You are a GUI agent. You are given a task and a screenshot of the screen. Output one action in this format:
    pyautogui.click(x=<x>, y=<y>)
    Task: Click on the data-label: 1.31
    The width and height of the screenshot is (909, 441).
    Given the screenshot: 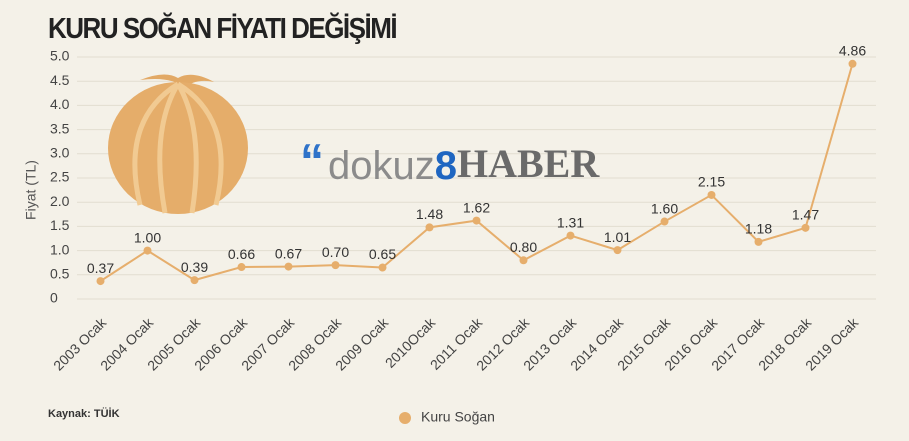 What is the action you would take?
    pyautogui.click(x=570, y=222)
    